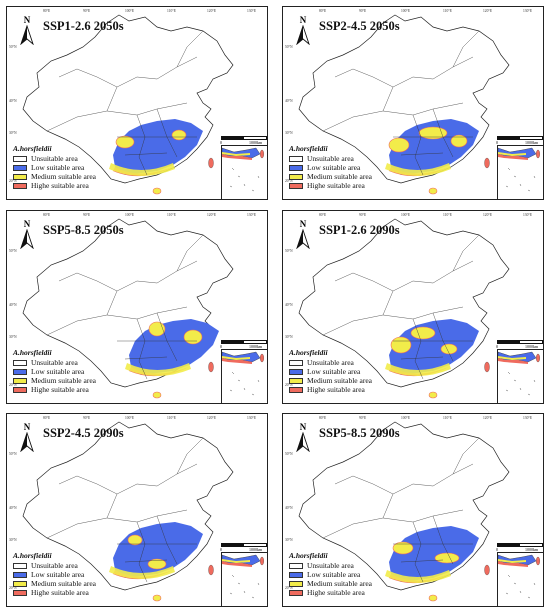  Describe the element at coordinates (244, 376) in the screenshot. I see `south-china-sea-inset` at that location.